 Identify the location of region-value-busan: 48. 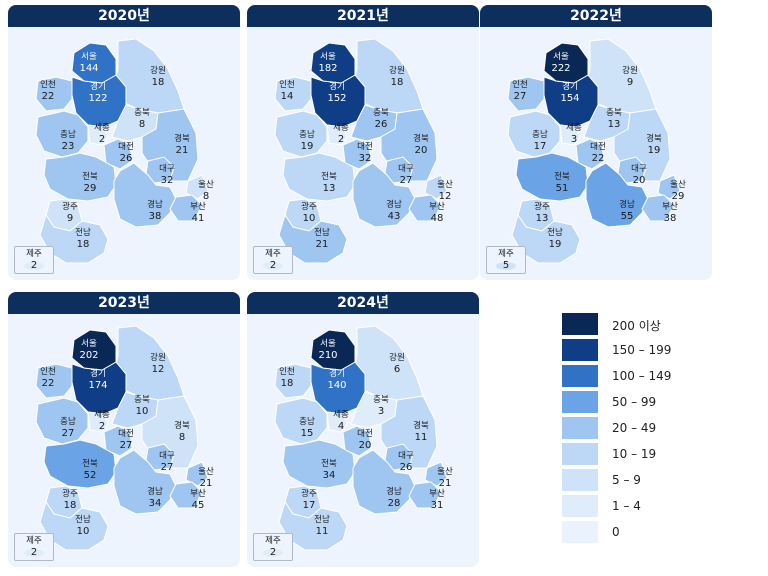
(437, 218).